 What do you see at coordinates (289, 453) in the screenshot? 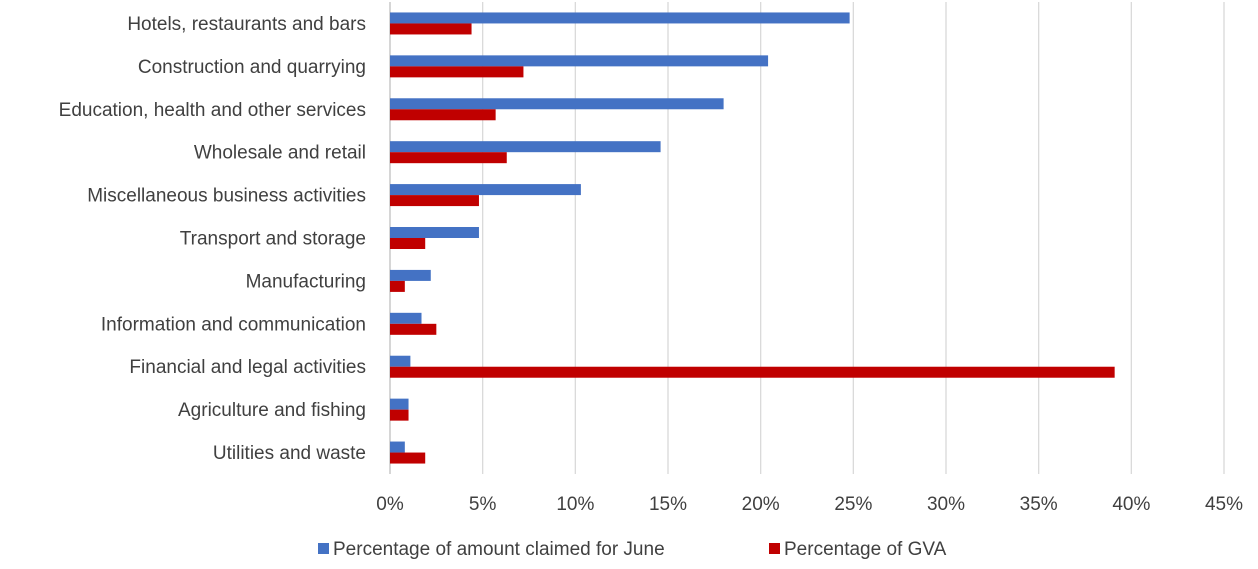
I see `category-label: Utilities and waste` at bounding box center [289, 453].